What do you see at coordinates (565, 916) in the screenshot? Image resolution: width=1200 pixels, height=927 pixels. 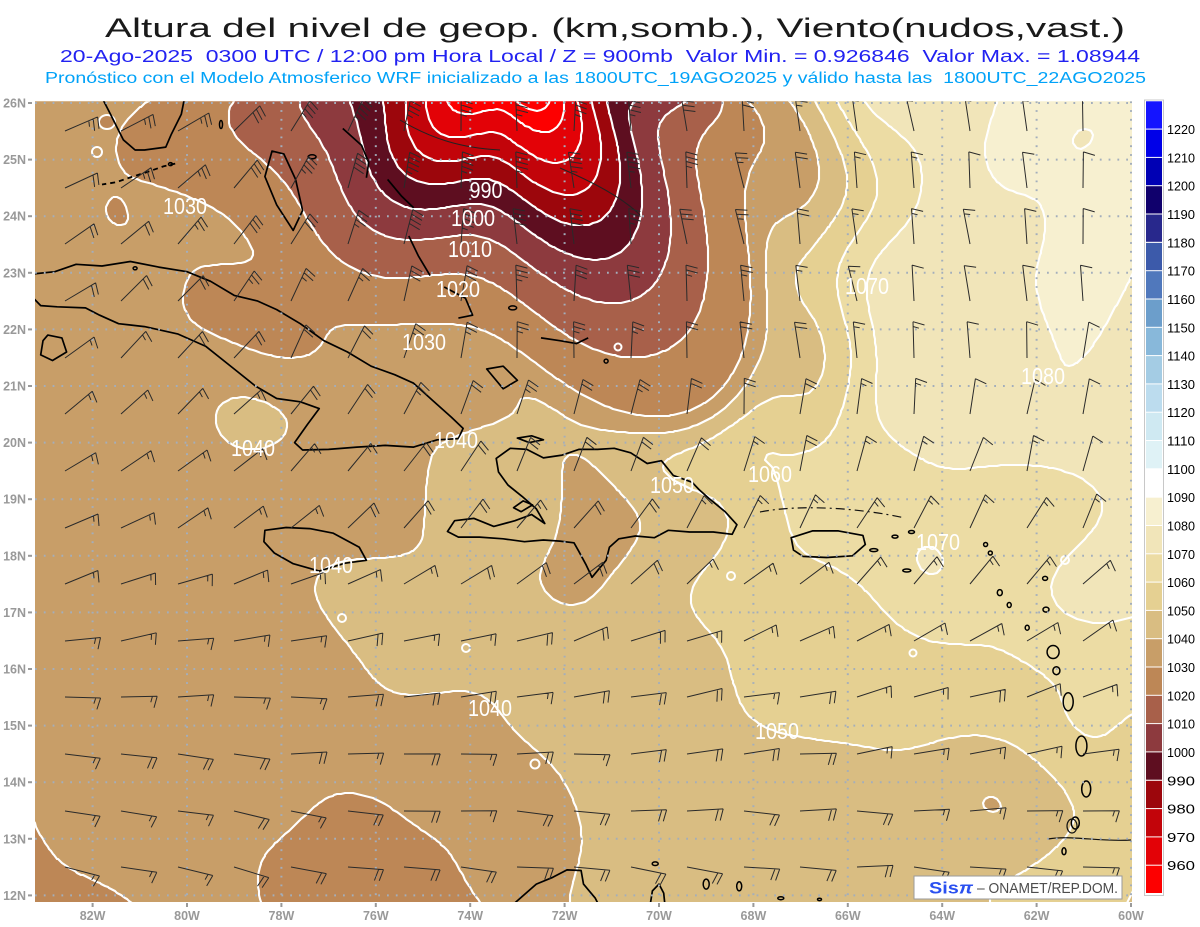 I see `svg-text: 72W` at bounding box center [565, 916].